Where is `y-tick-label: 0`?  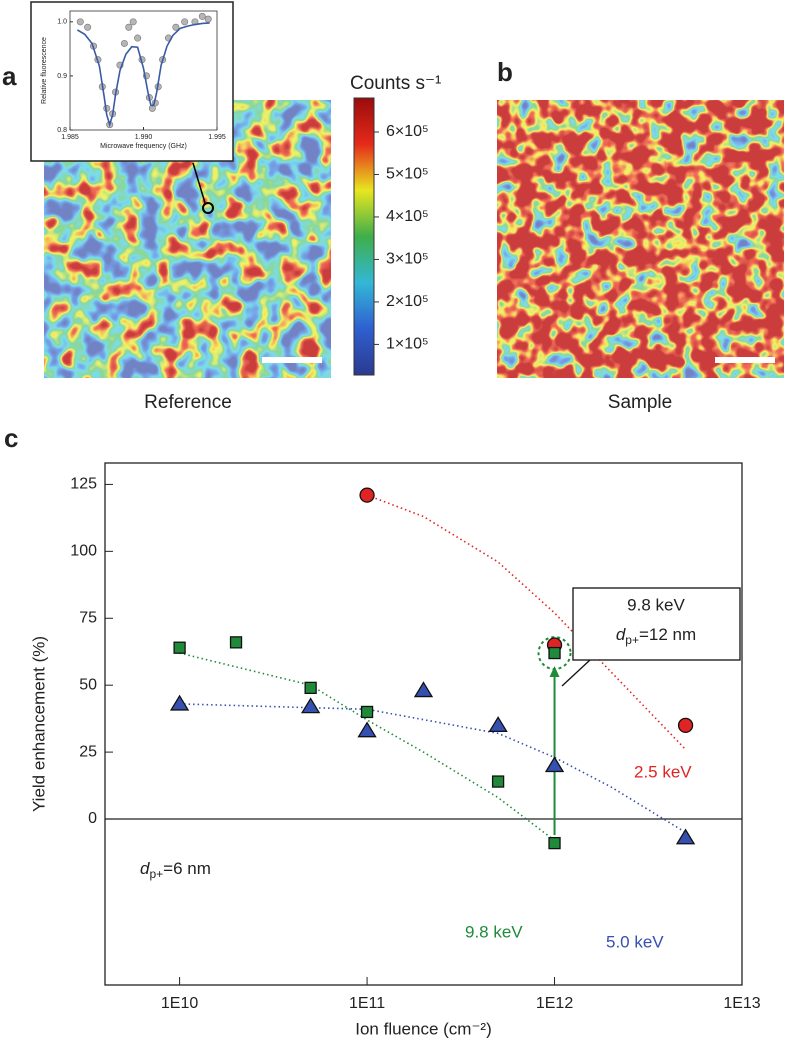 y-tick-label: 0 is located at coordinates (92, 818).